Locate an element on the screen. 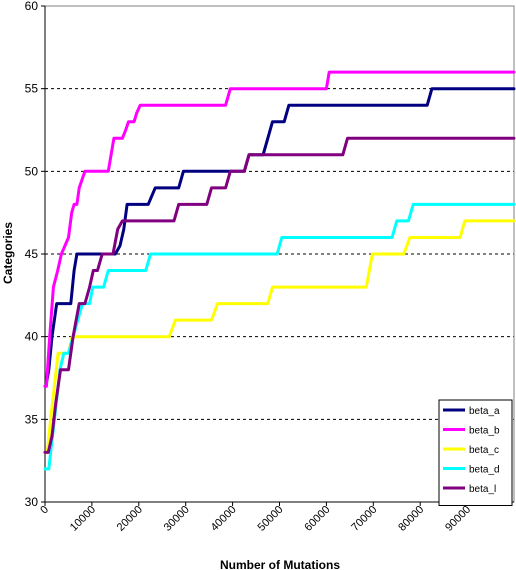 The image size is (516, 570). y-tick-label: 50 is located at coordinates (32, 171).